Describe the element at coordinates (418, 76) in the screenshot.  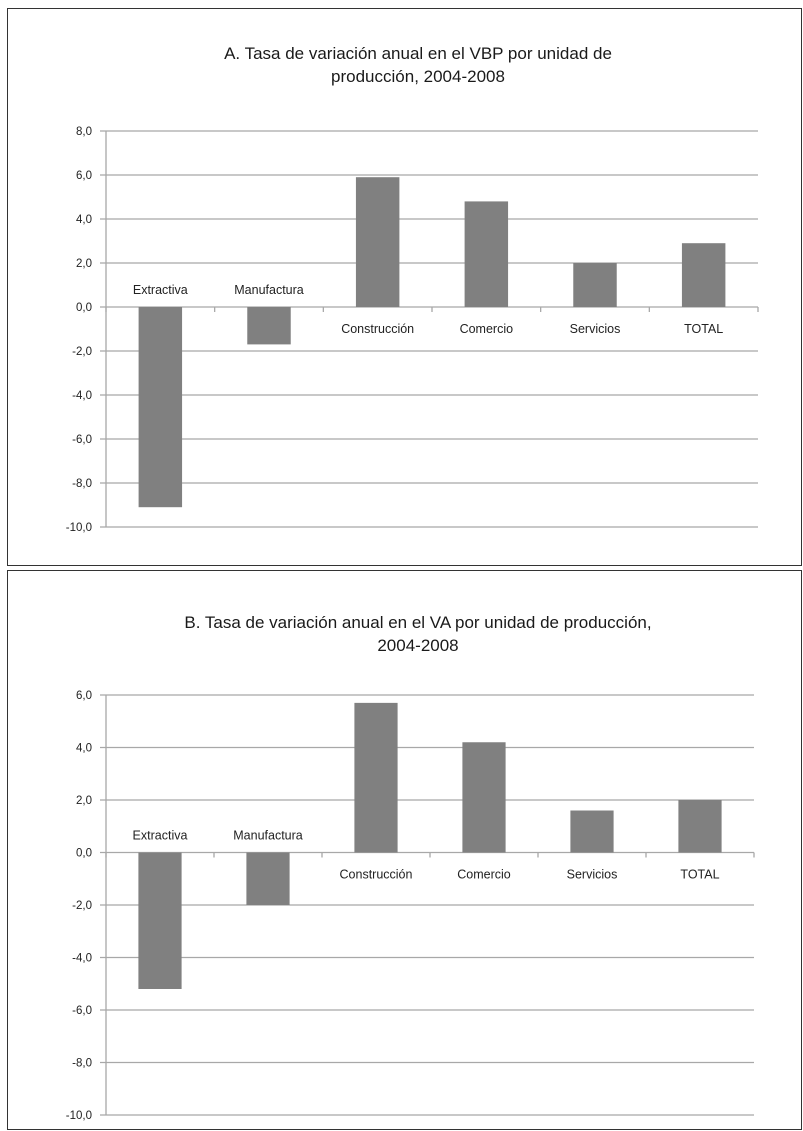
I see `chart-title-a-line2: producción, 2004-2008` at that location.